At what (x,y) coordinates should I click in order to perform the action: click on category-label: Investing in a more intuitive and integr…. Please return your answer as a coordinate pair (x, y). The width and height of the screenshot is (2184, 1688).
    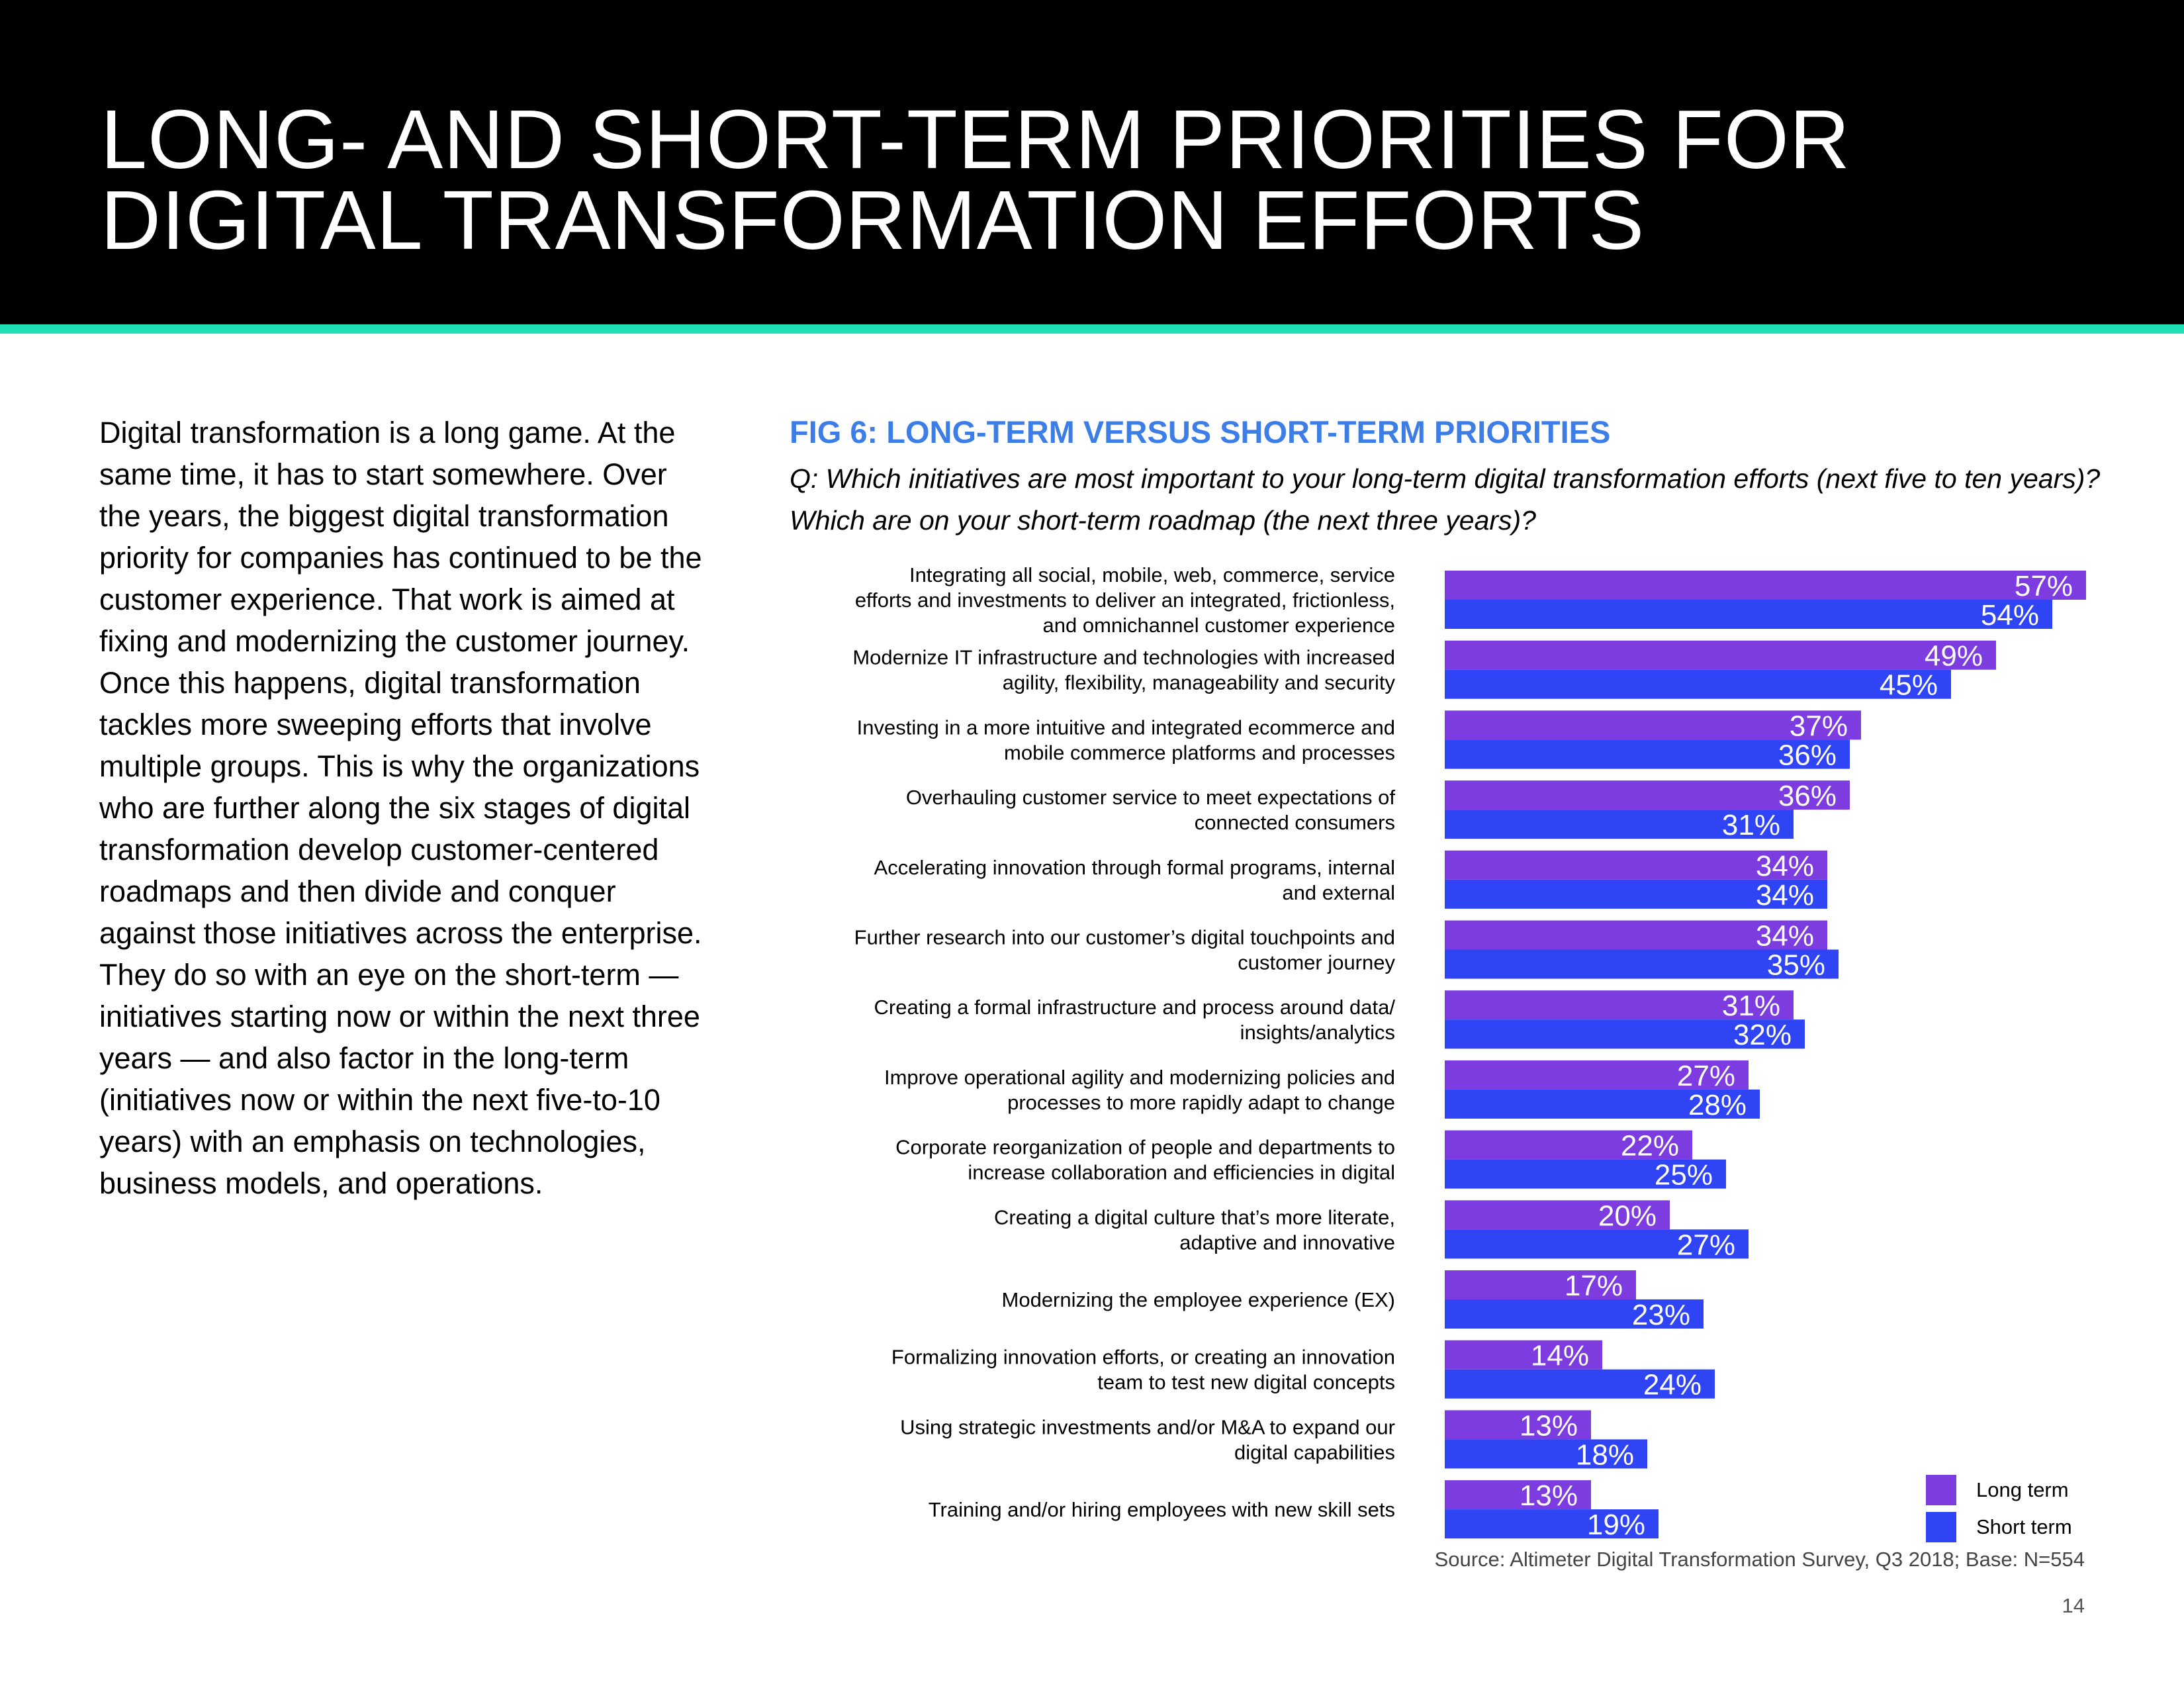
    Looking at the image, I should click on (1126, 740).